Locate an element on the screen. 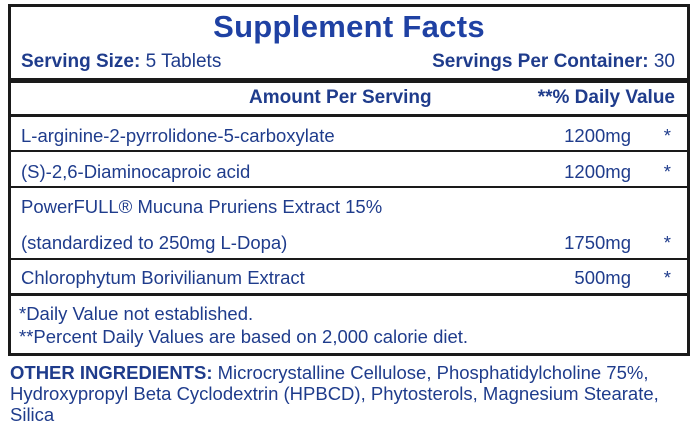  ingredient-name: Chlorophytum Borivilianum Extract is located at coordinates (163, 277).